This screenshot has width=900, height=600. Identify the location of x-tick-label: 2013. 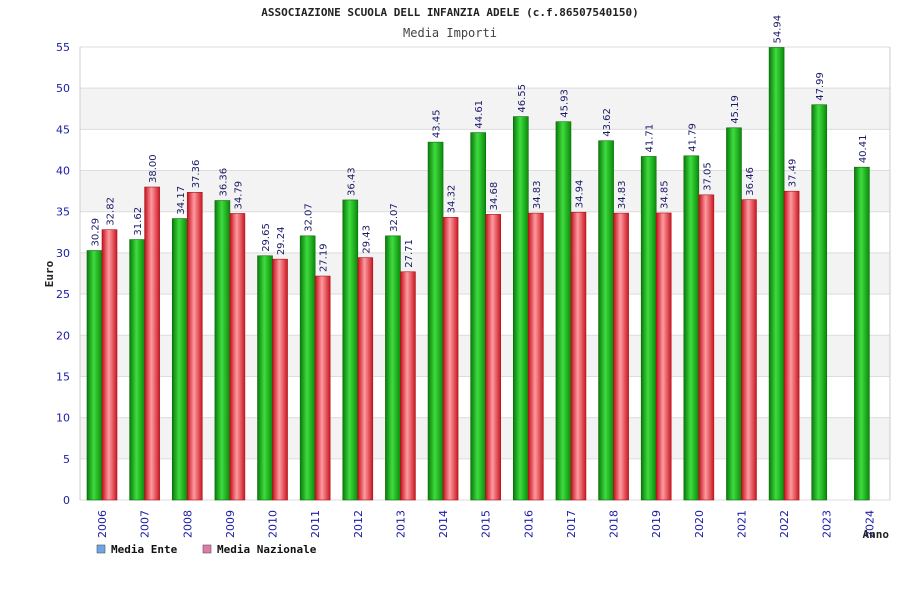
(400, 524).